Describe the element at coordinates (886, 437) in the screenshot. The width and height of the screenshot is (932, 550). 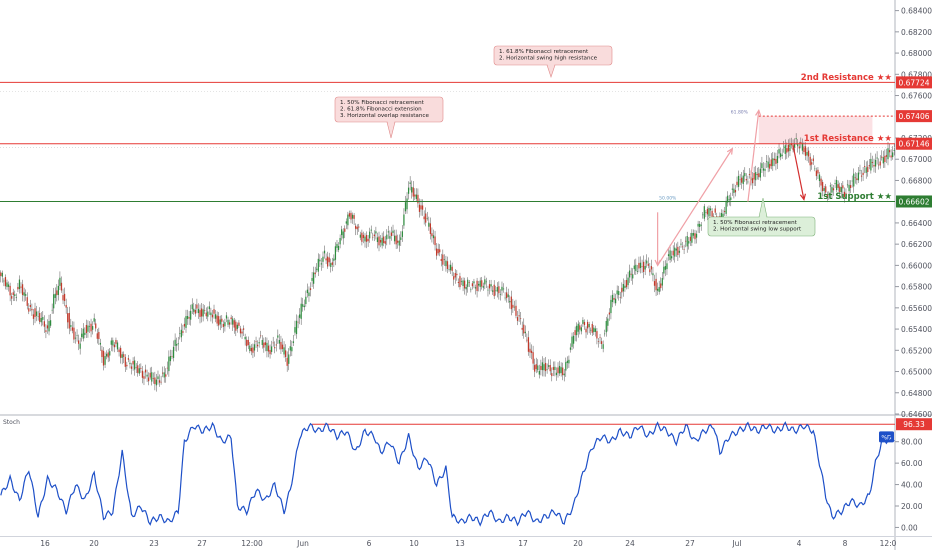
I see `series-badge-label: %D` at that location.